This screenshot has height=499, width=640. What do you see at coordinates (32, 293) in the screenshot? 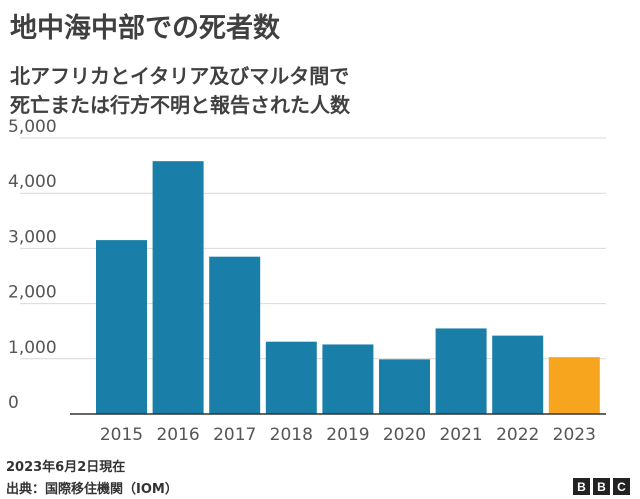
I see `y-tick-label: 2,000` at bounding box center [32, 293].